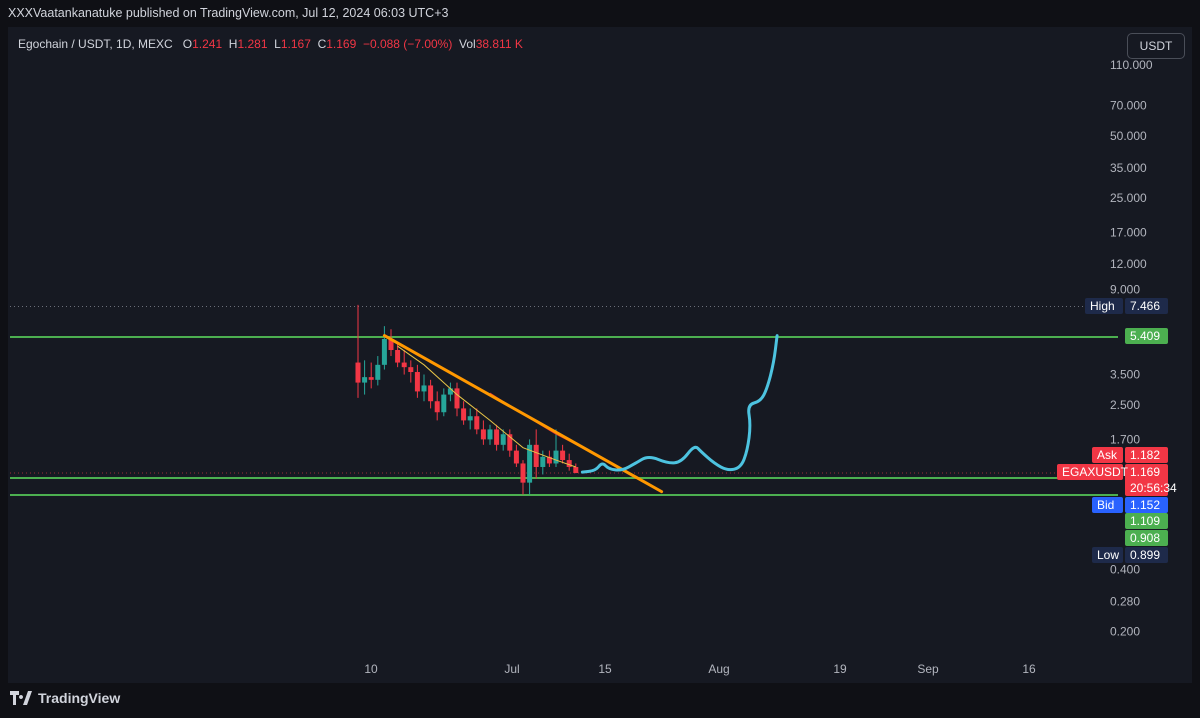  Describe the element at coordinates (341, 44) in the screenshot. I see `close-value: 1.169` at that location.